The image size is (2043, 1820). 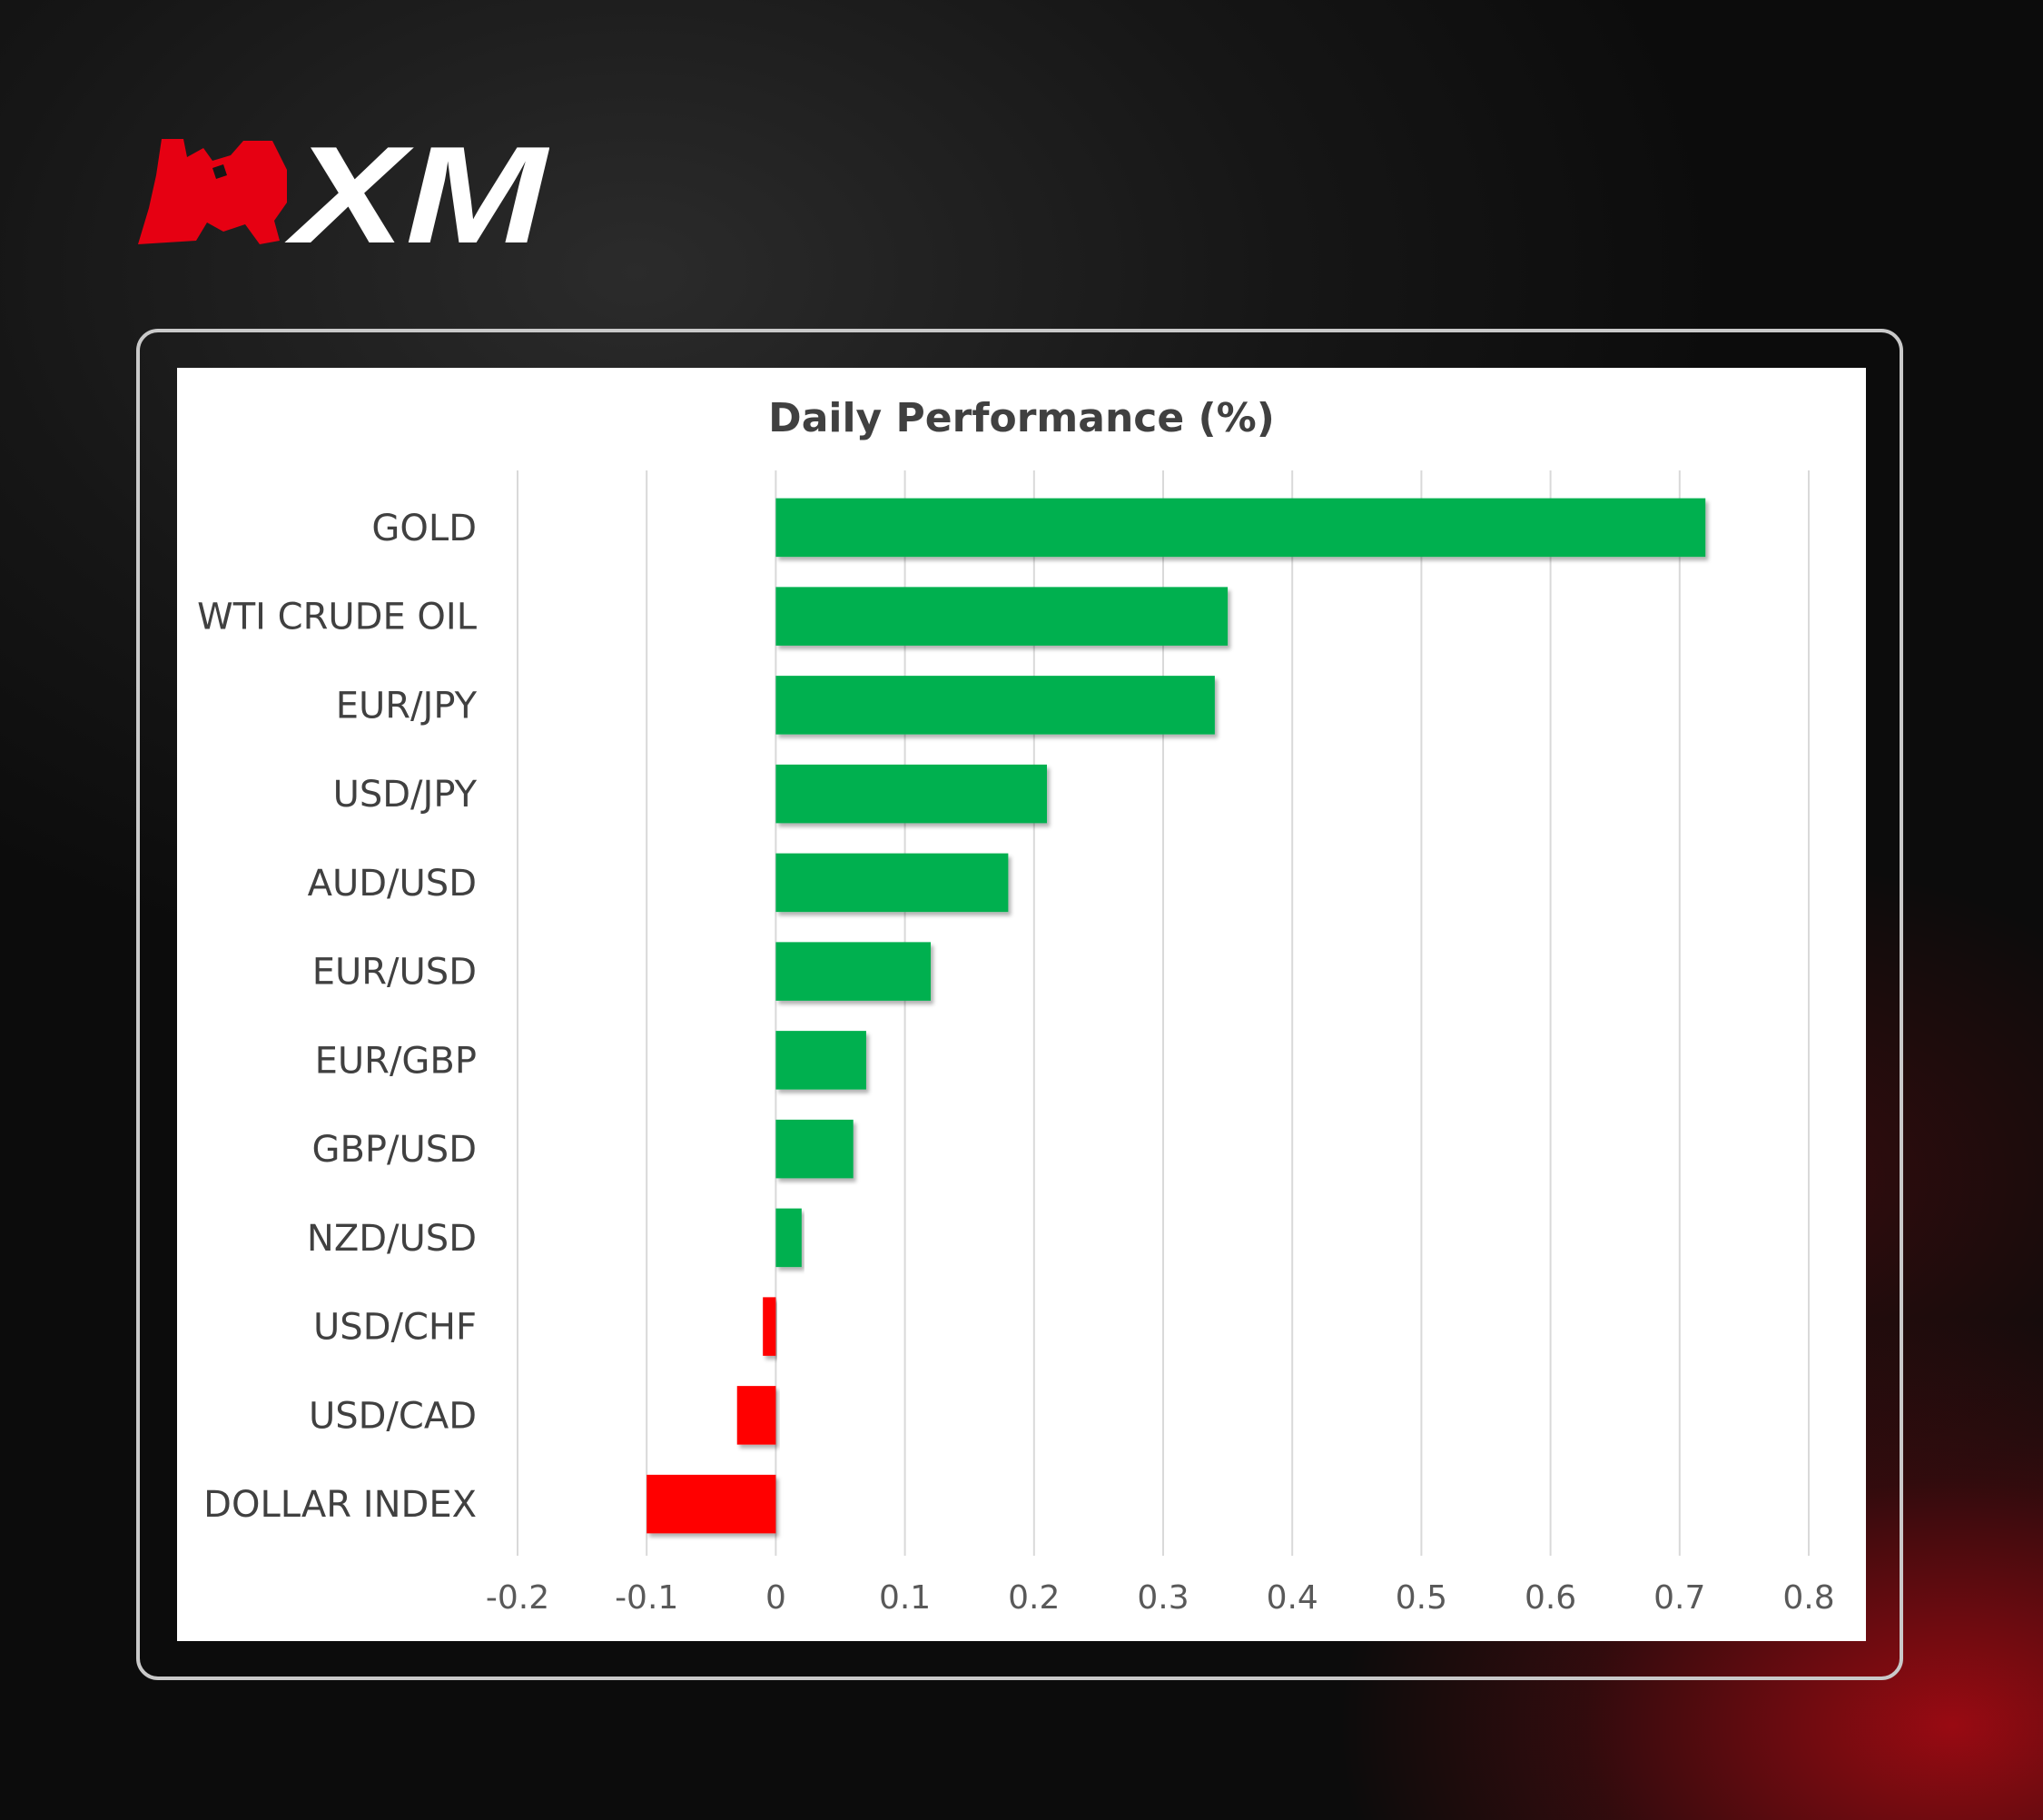 What do you see at coordinates (892, 883) in the screenshot?
I see `bar-aud-usd` at bounding box center [892, 883].